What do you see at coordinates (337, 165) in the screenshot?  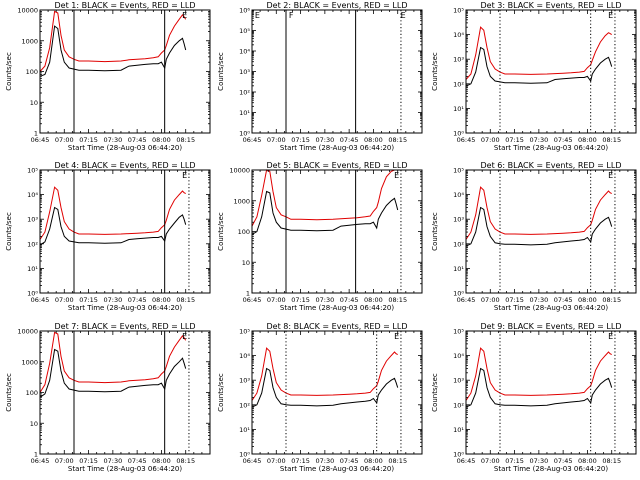 I see `plot-title: Det 5: BLACK = Events, RED = LLD` at bounding box center [337, 165].